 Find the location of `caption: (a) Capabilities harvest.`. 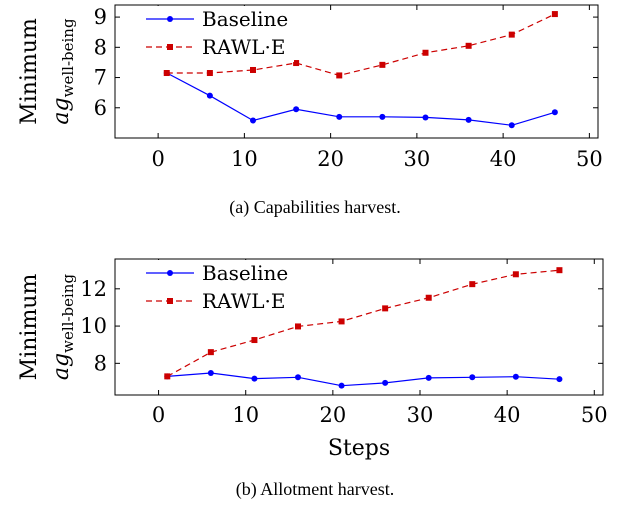

caption: (a) Capabilities harvest. is located at coordinates (314, 207).